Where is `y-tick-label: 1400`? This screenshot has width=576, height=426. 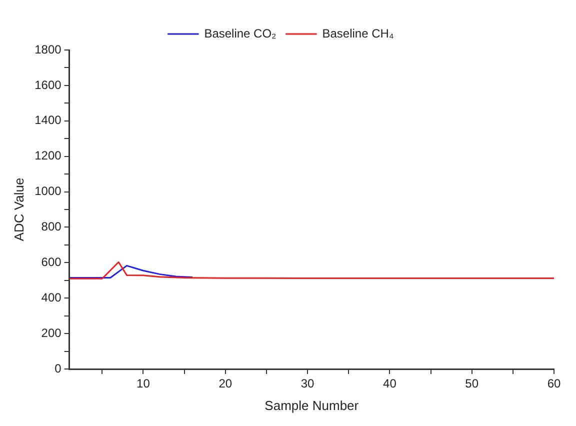
y-tick-label: 1400 is located at coordinates (48, 120).